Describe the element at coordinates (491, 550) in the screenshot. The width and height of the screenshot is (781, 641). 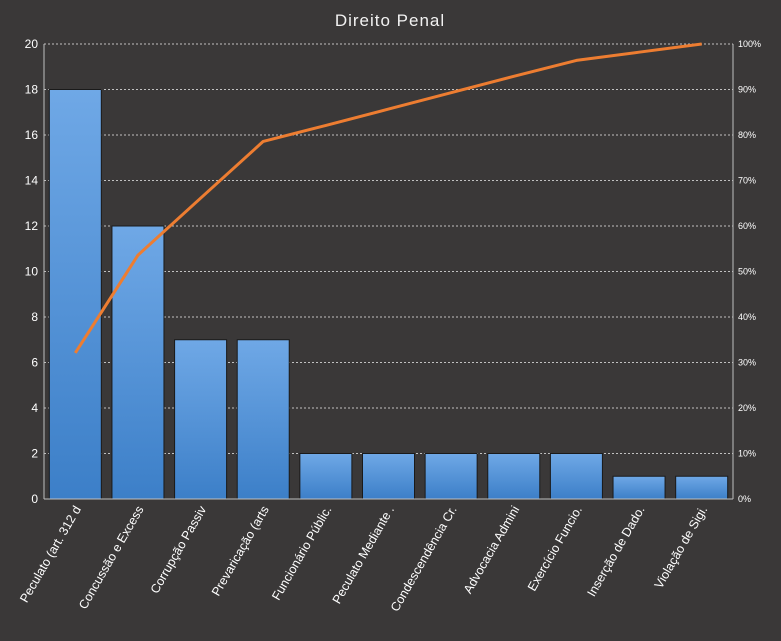
I see `x-tick-label: Advocacia Admini` at that location.